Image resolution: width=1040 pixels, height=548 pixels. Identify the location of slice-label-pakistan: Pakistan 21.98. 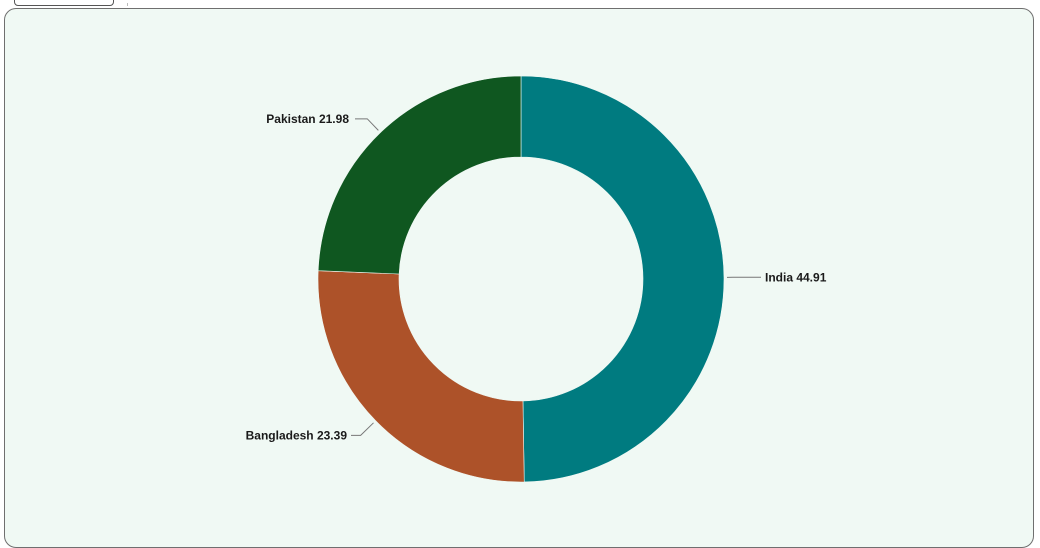
(307, 119).